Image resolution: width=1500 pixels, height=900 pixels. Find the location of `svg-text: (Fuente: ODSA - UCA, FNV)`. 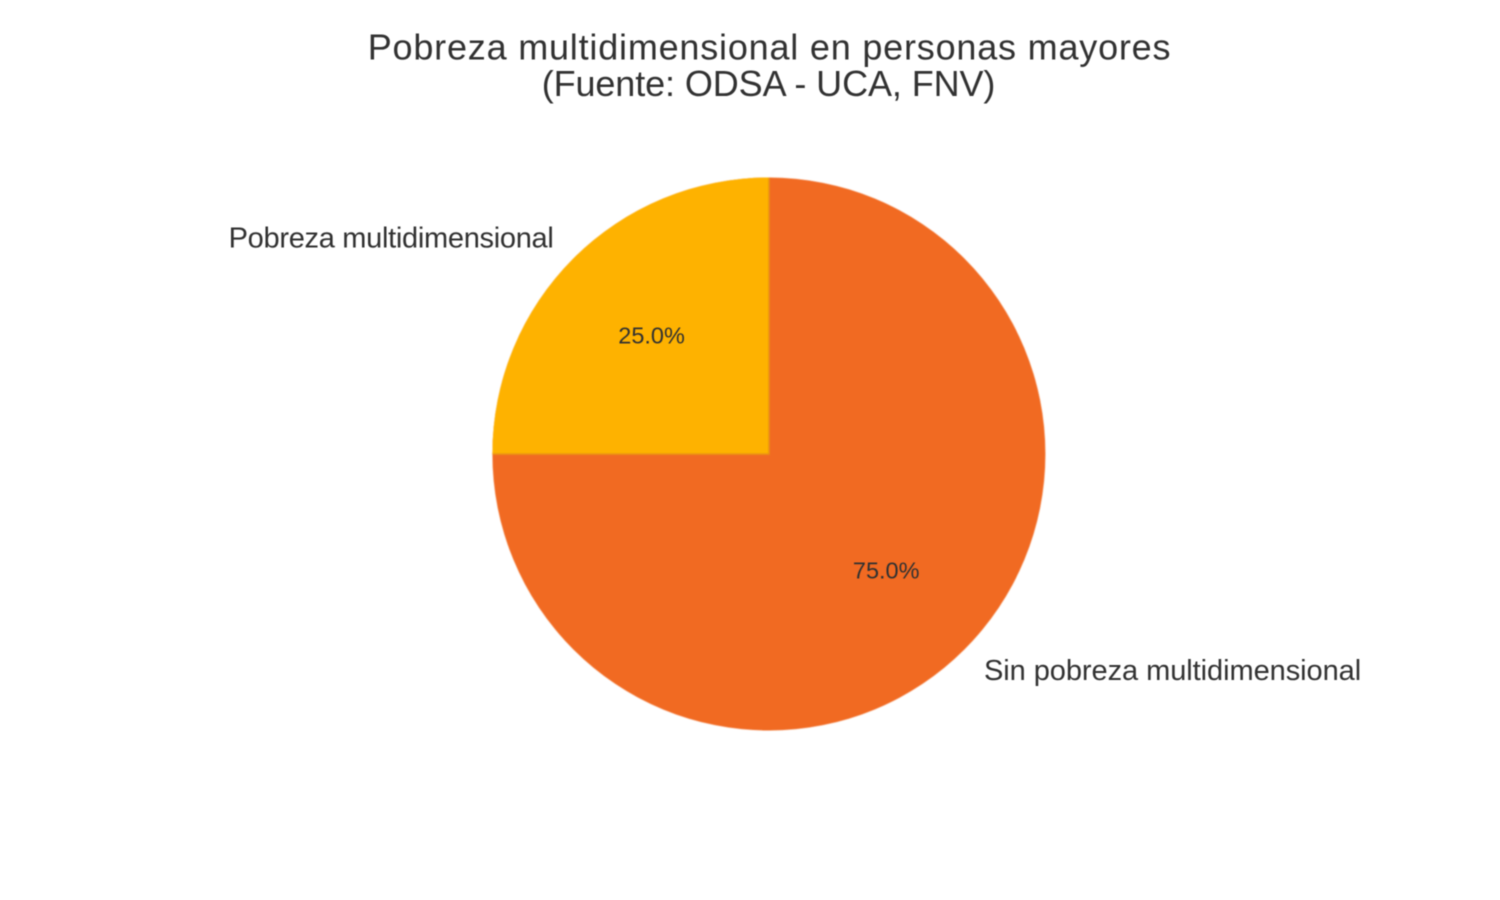

svg-text: (Fuente: ODSA - UCA, FNV) is located at coordinates (769, 83).